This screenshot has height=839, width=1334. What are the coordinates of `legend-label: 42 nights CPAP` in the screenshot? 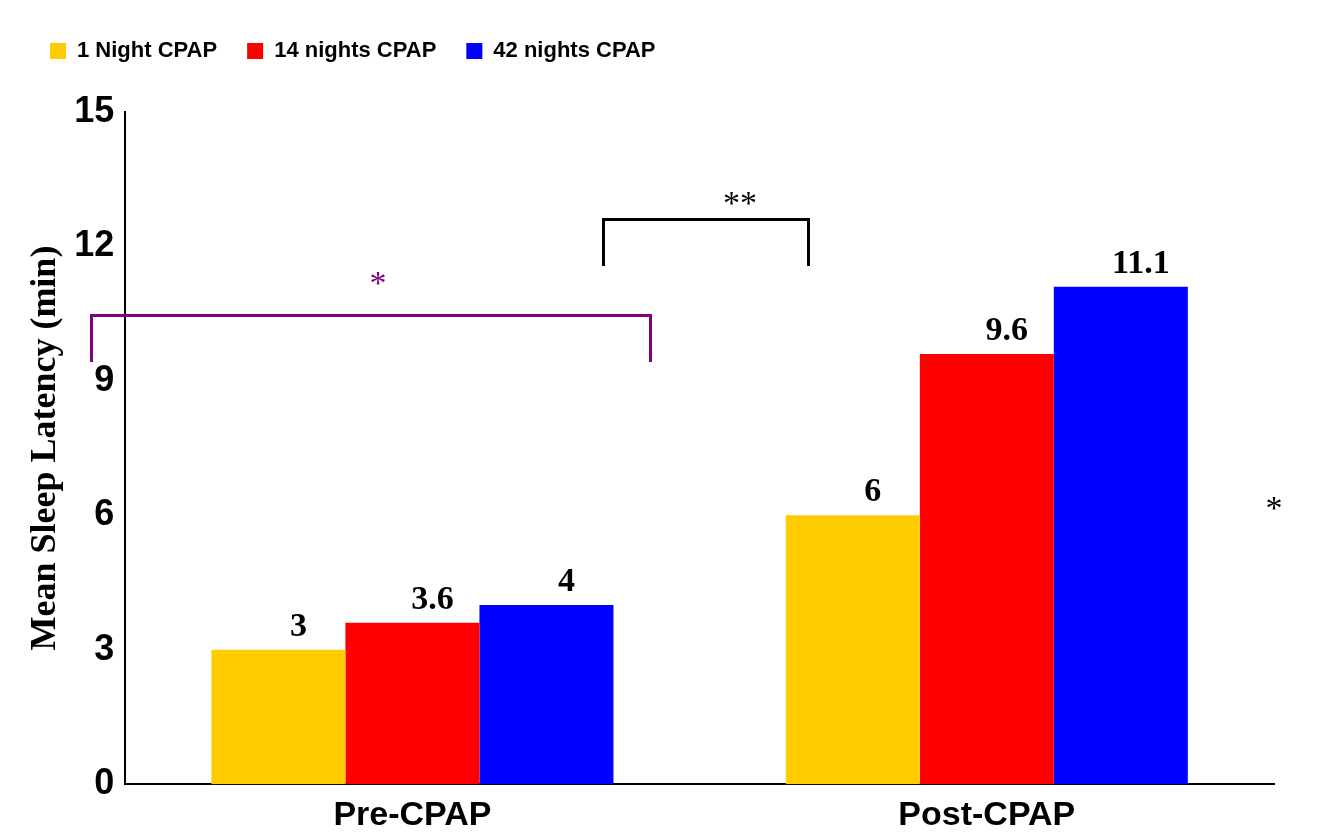 It's located at (574, 50).